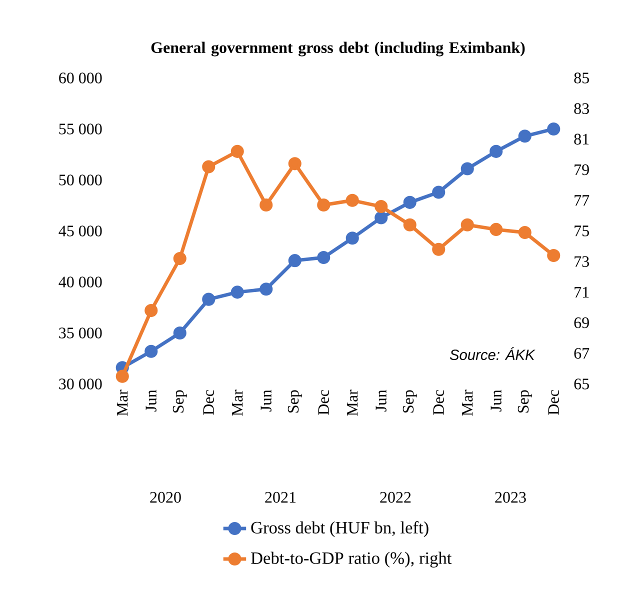  What do you see at coordinates (581, 384) in the screenshot?
I see `y2-tick-label: 65` at bounding box center [581, 384].